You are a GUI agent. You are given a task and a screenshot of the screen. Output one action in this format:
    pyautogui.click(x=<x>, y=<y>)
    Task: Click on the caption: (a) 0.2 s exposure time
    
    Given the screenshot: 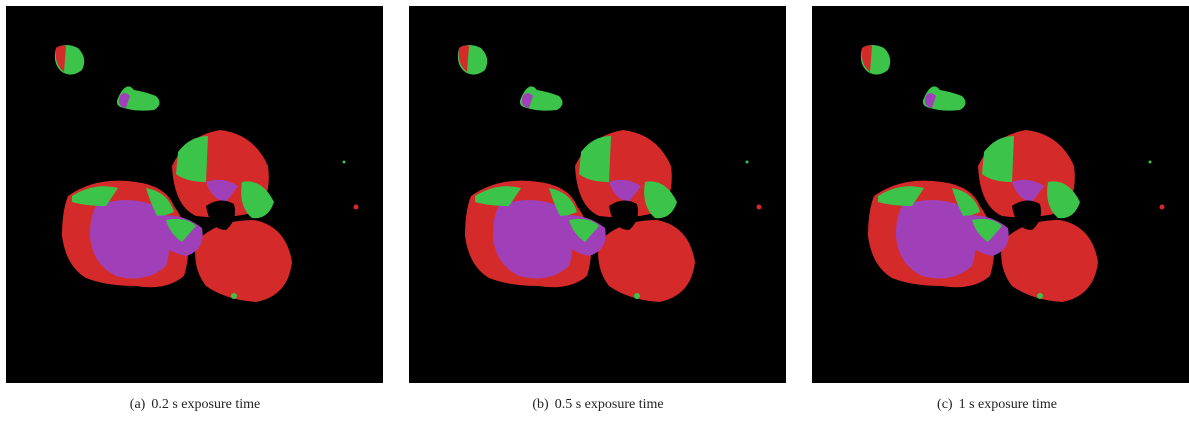 What is the action you would take?
    pyautogui.click(x=195, y=405)
    